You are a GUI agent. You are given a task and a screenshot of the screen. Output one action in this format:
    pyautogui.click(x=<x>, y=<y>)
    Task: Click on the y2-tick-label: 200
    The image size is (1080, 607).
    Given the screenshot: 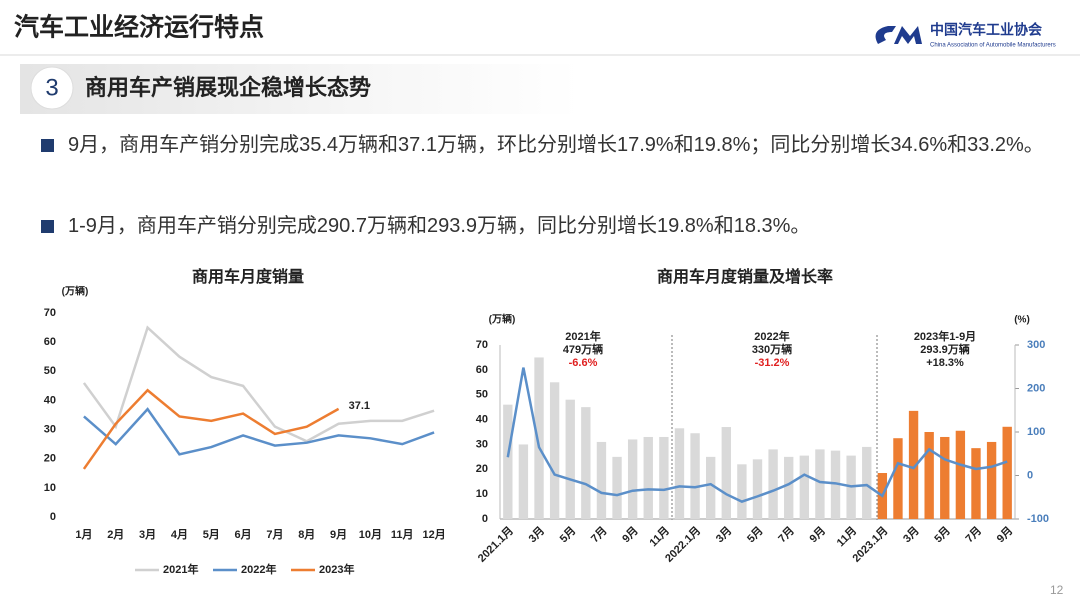 What is the action you would take?
    pyautogui.click(x=1036, y=388)
    